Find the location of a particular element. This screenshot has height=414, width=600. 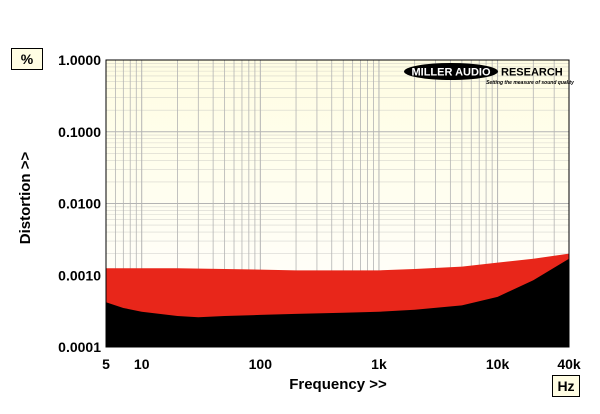

y-tick-label: 1.0000 is located at coordinates (79, 60).